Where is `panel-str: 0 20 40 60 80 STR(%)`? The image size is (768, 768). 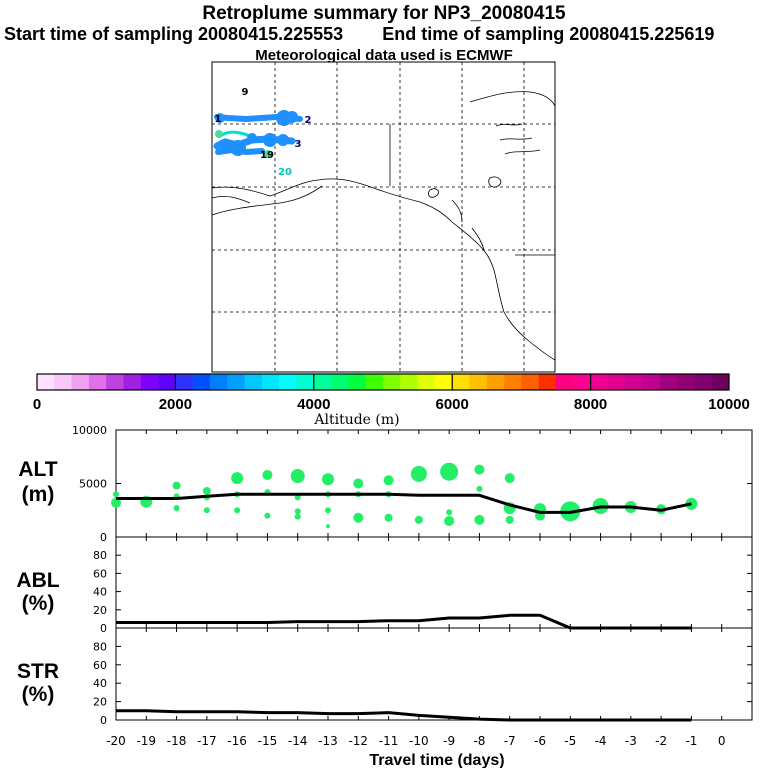 panel-str: 0 20 40 60 80 STR(%) is located at coordinates (385, 677).